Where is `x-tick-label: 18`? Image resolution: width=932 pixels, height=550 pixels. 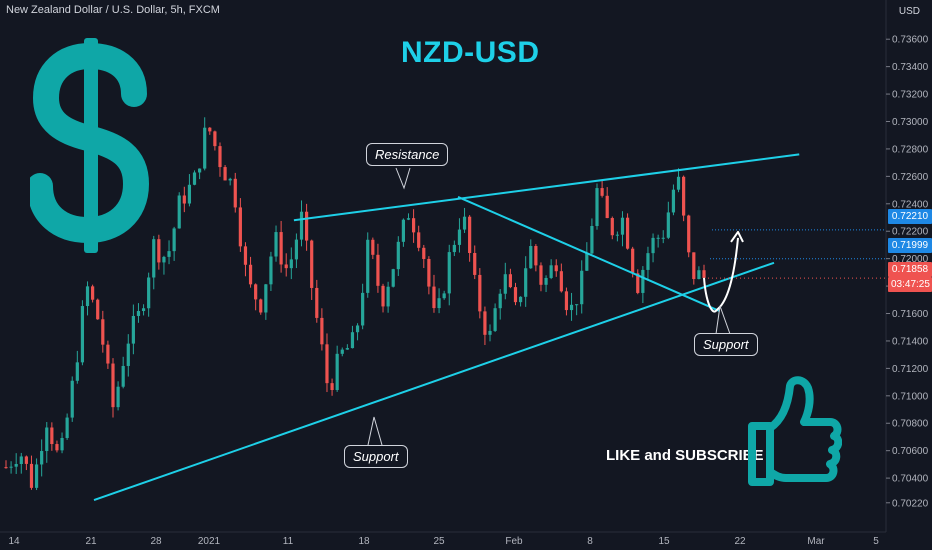 x-tick-label: 18 is located at coordinates (364, 541).